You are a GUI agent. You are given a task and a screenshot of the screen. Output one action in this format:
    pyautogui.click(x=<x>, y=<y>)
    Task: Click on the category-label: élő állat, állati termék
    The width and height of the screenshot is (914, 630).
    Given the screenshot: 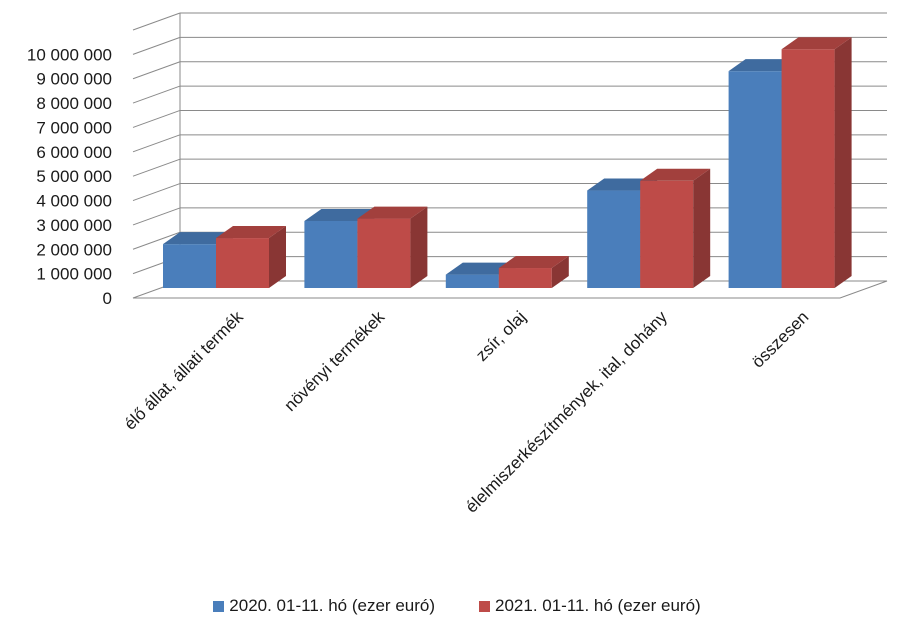 What is the action you would take?
    pyautogui.click(x=183, y=370)
    